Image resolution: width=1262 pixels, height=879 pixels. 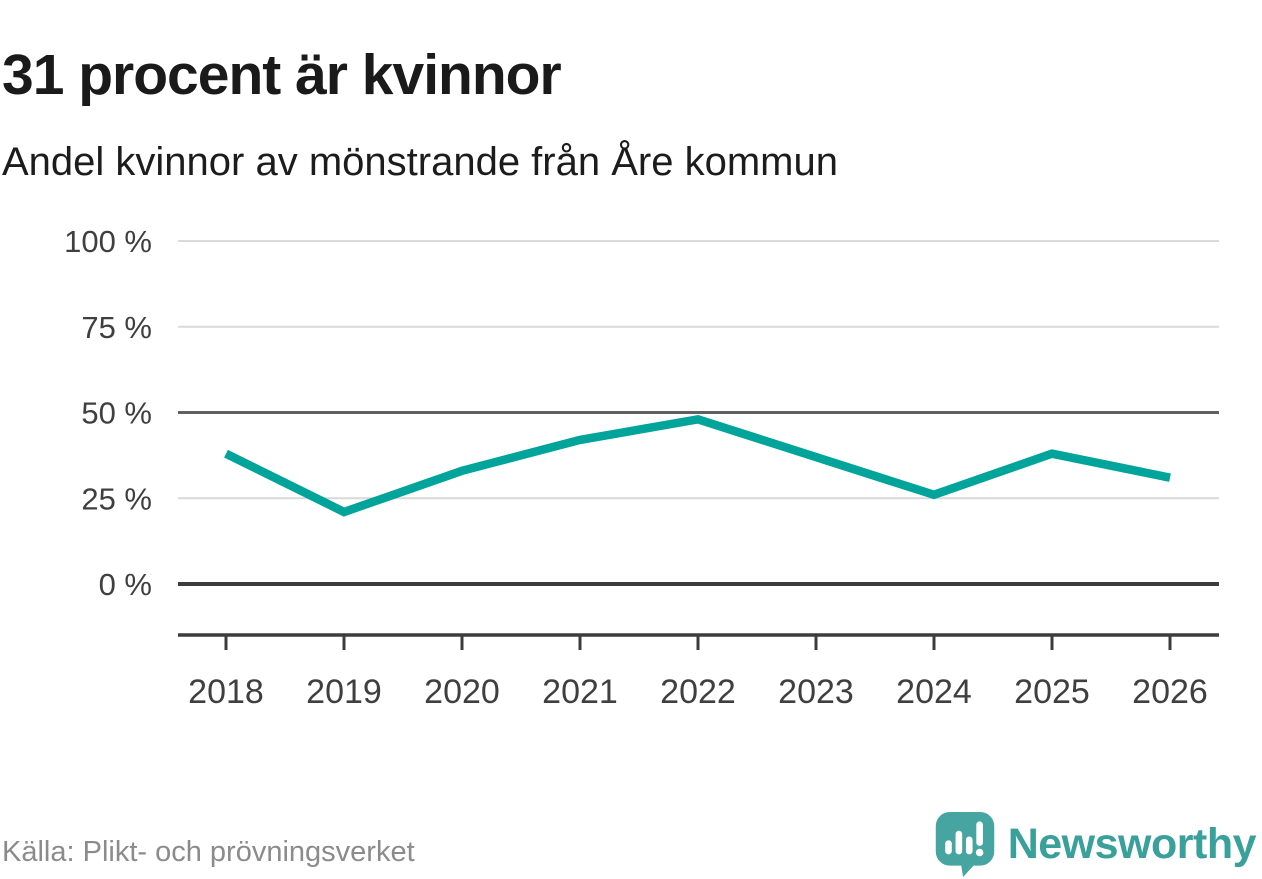 What do you see at coordinates (208, 852) in the screenshot?
I see `source-note: Källa: Plikt- och prövningsverket` at bounding box center [208, 852].